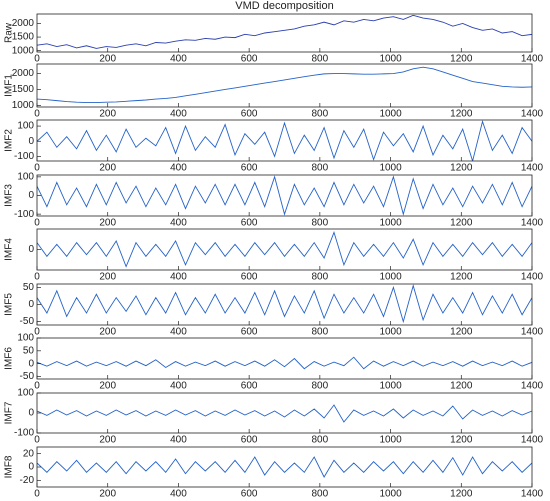 The height and width of the screenshot is (501, 550). I want to click on y-axis-label: IMF2, so click(9, 140).